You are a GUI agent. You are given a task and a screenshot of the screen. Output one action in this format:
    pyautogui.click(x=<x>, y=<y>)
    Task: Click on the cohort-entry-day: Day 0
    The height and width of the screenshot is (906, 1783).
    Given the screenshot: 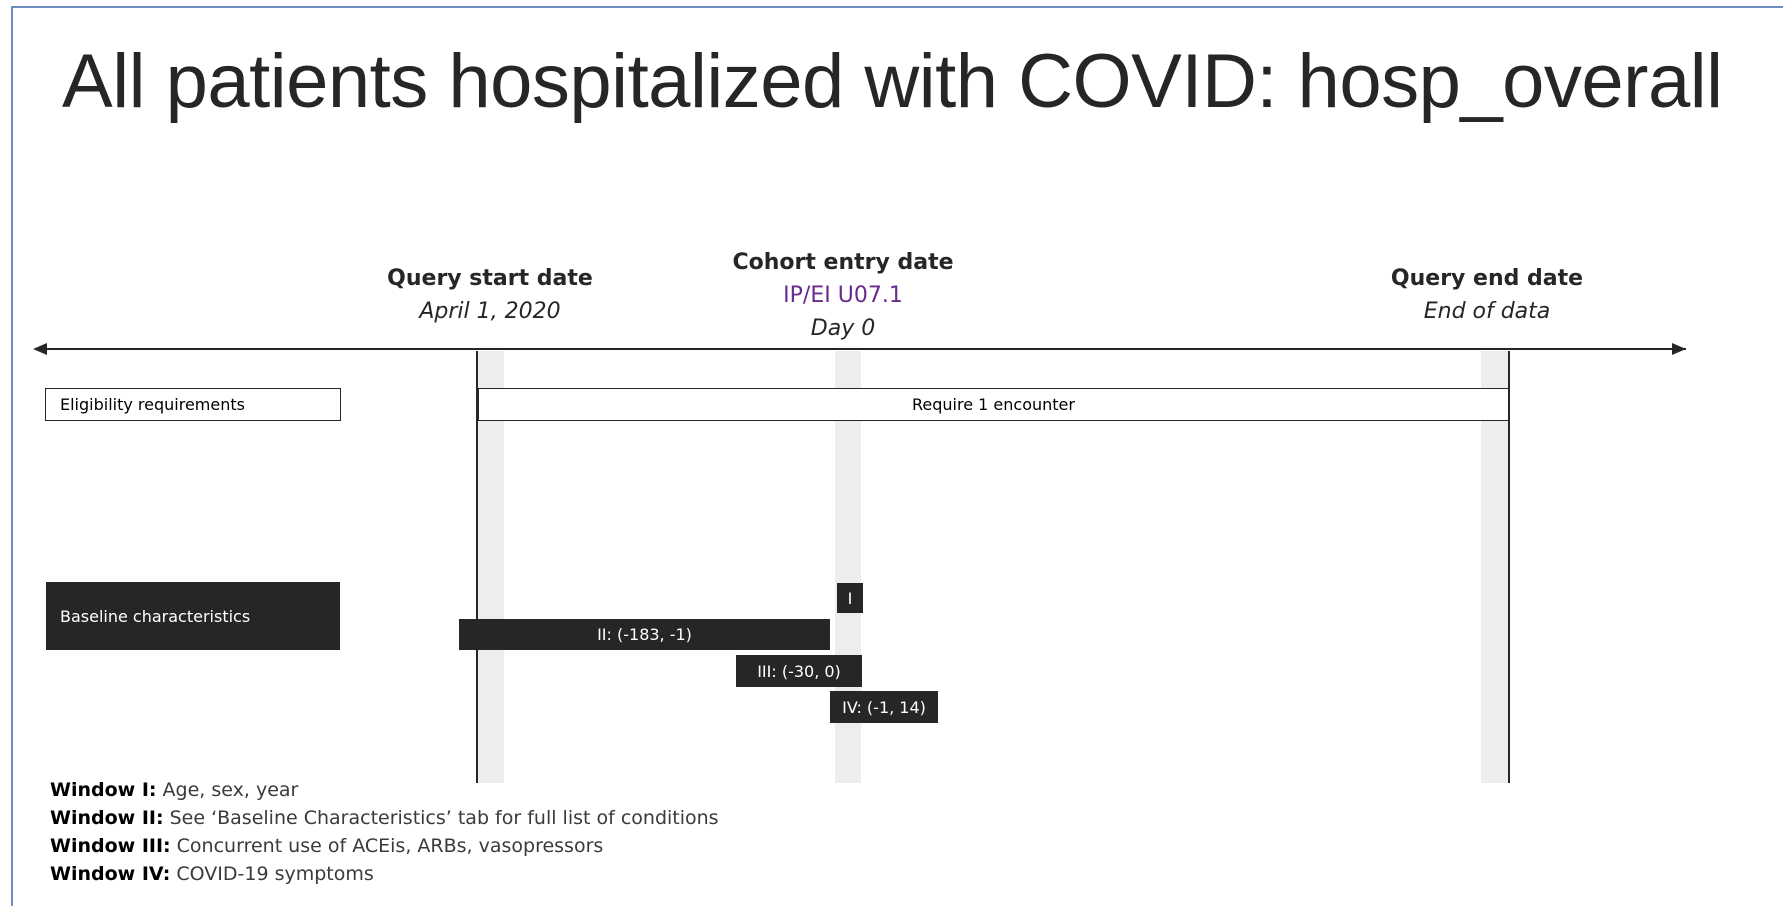 What is the action you would take?
    pyautogui.click(x=843, y=328)
    